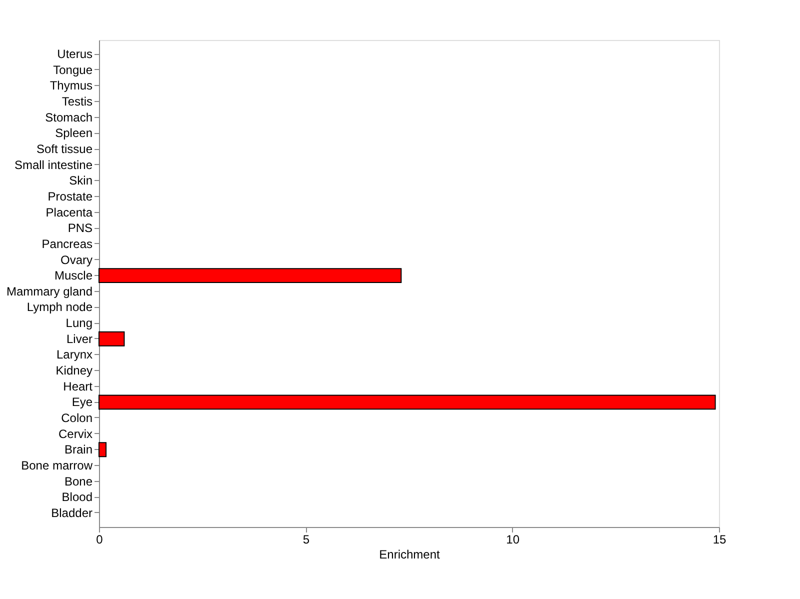 This screenshot has height=599, width=800. What do you see at coordinates (69, 212) in the screenshot?
I see `y-tick-label: Placenta` at bounding box center [69, 212].